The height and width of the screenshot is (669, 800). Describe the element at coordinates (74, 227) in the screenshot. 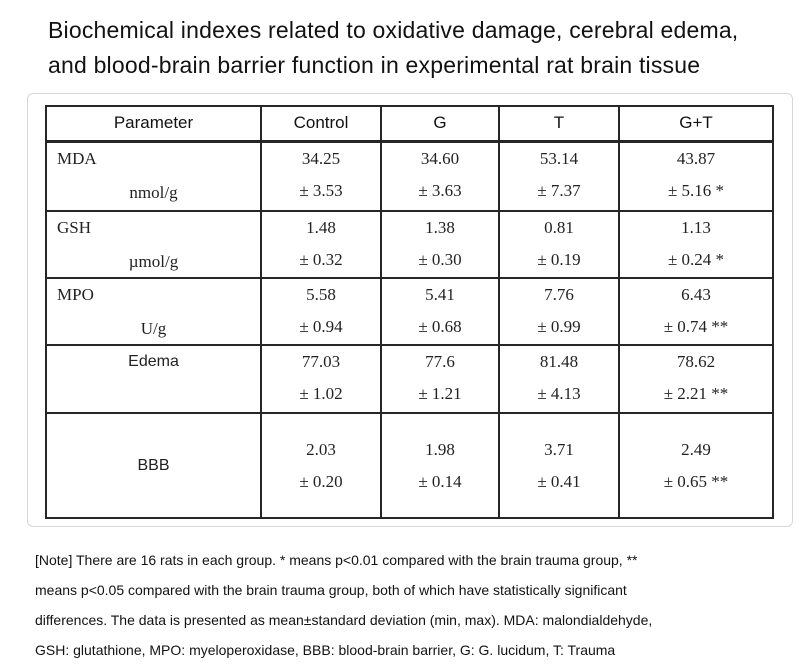

I see `parameter-name: GSH` at that location.